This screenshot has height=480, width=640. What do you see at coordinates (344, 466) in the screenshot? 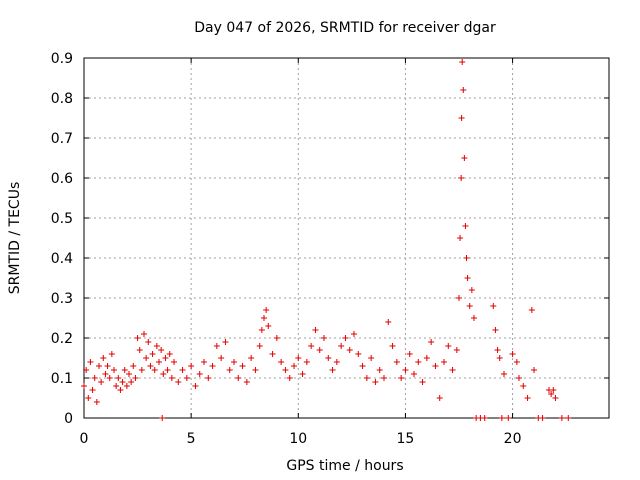
I see `x-axis-label: GPS time / hours` at bounding box center [344, 466].